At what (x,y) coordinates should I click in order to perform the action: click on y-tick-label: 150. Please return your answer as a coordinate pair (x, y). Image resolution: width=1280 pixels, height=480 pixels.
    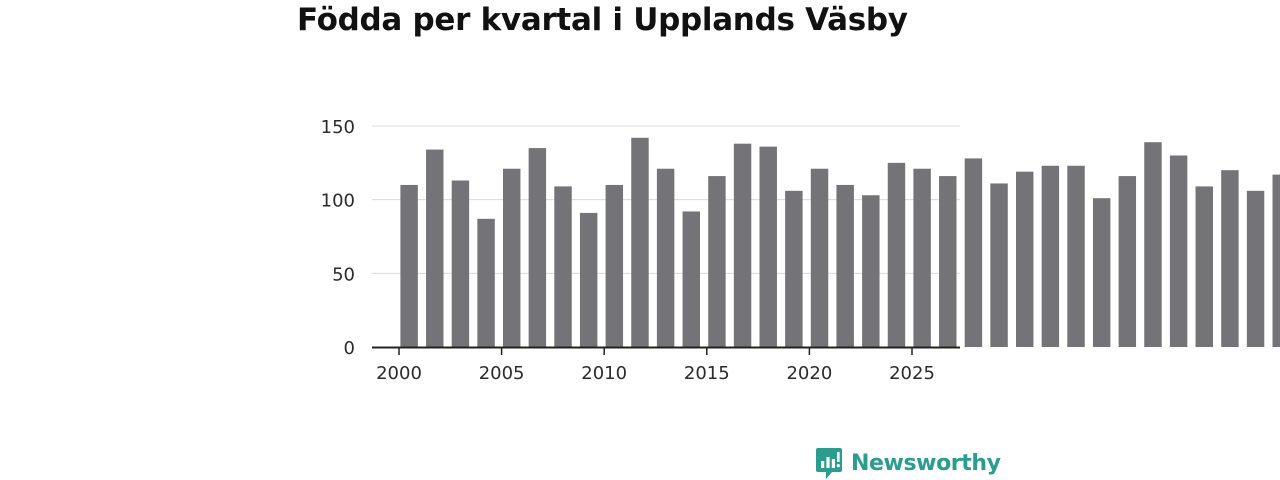
    Looking at the image, I should click on (338, 127).